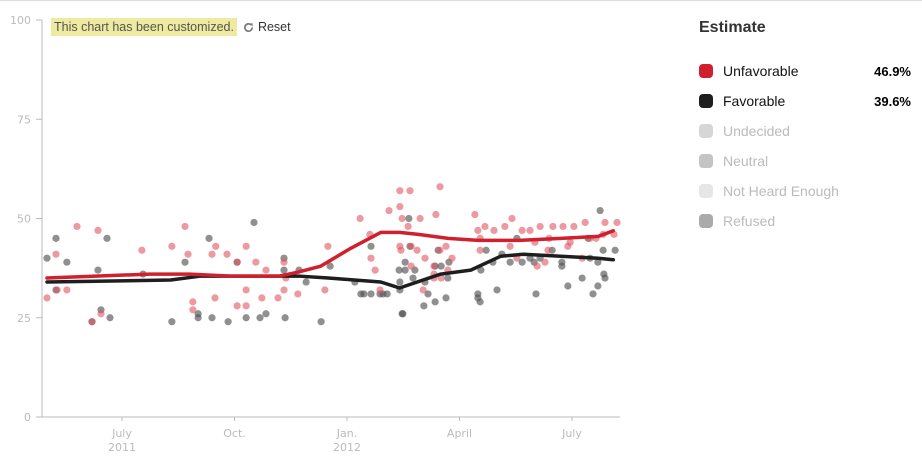 The image size is (922, 466). I want to click on legend-item-not-heard-enough: Not Heard Enough, so click(805, 191).